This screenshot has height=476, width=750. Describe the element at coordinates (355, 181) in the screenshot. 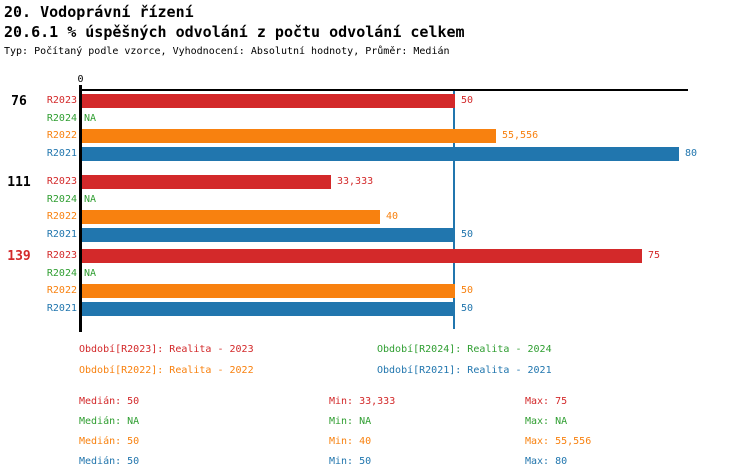

I see `bar-value-label: 33,333` at that location.